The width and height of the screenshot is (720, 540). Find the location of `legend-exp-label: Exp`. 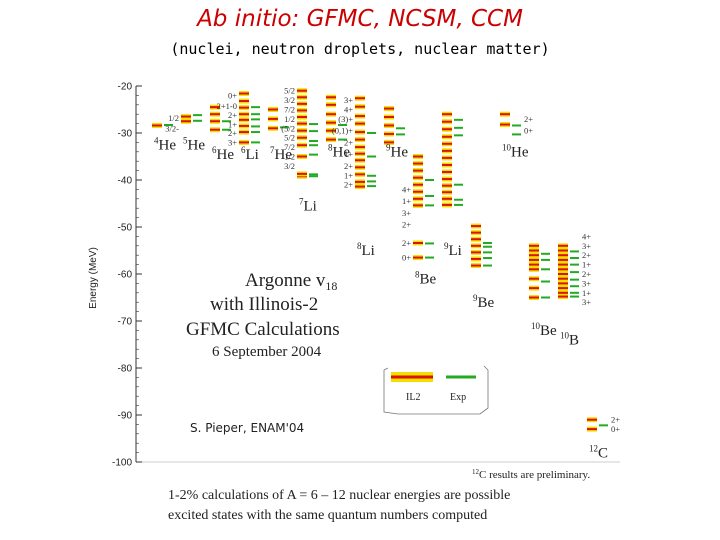

legend-exp-label: Exp is located at coordinates (458, 397).